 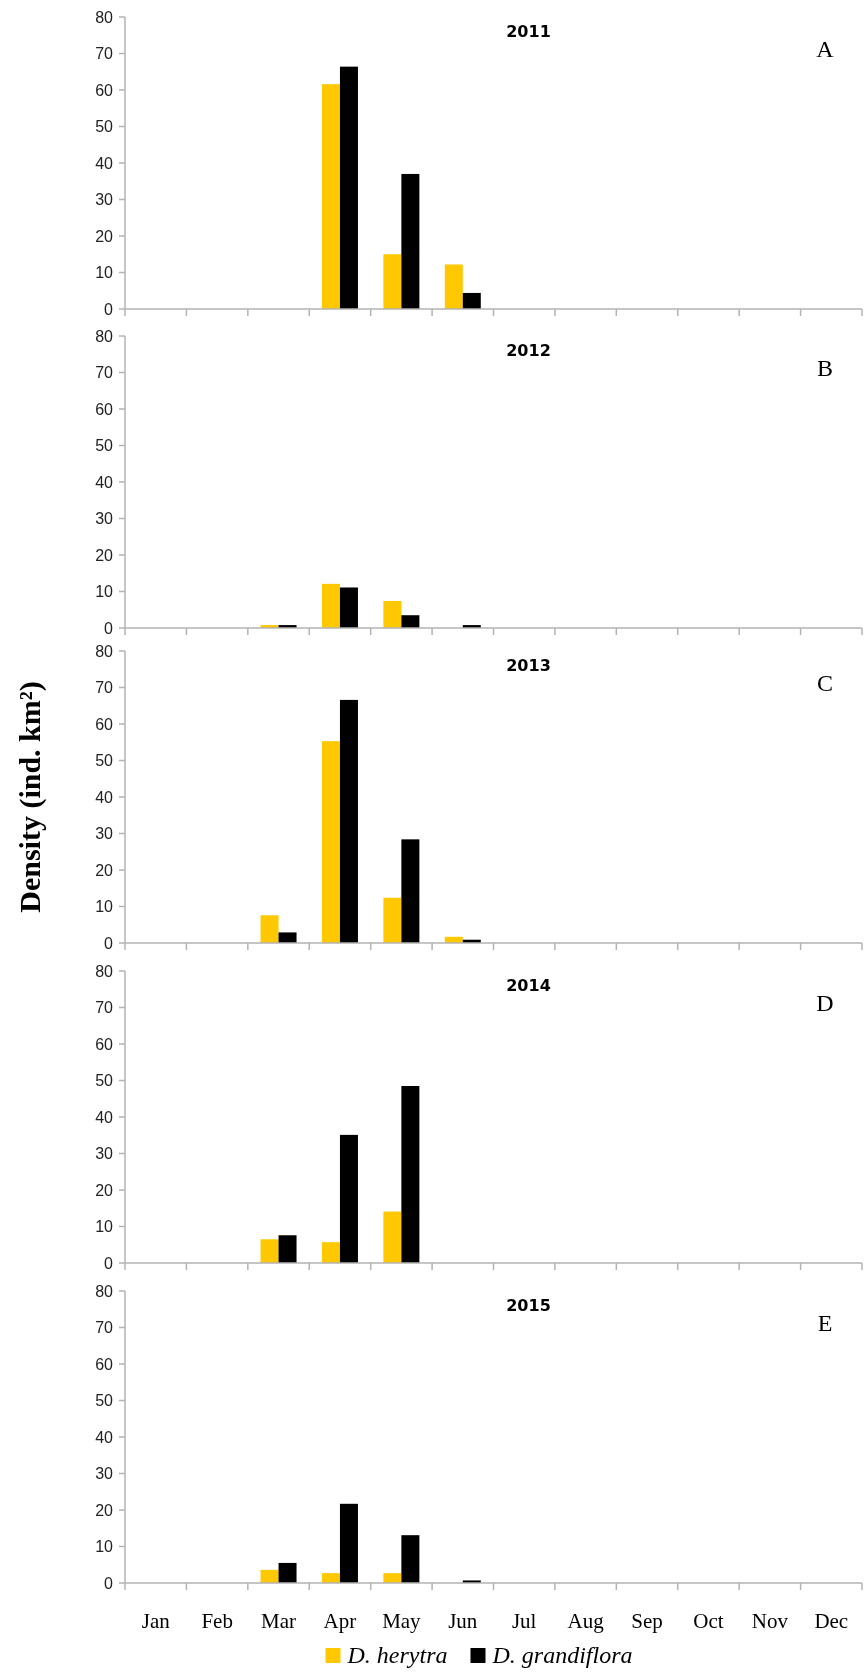 What do you see at coordinates (279, 1621) in the screenshot?
I see `x-tick-label: Mar` at bounding box center [279, 1621].